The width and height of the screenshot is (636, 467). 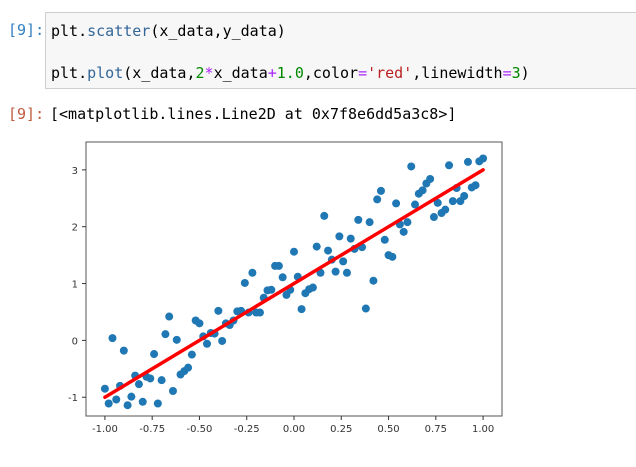 What do you see at coordinates (105, 429) in the screenshot?
I see `x-tick-label: -1.00` at bounding box center [105, 429].